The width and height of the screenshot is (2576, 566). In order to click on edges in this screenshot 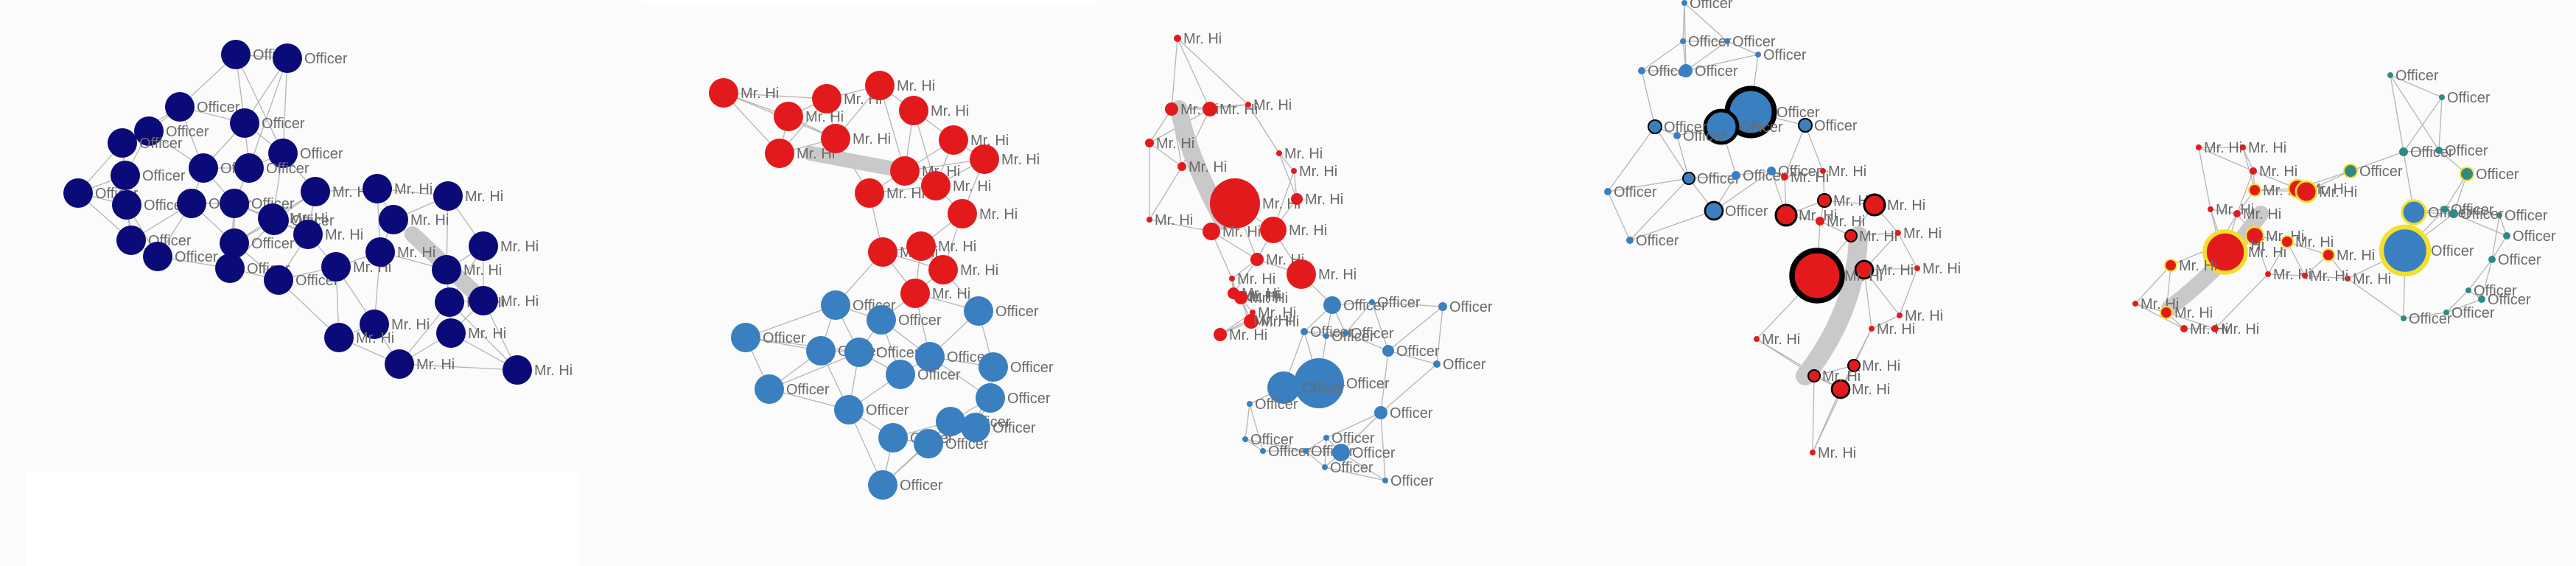, I will do `click(1762, 227)`.